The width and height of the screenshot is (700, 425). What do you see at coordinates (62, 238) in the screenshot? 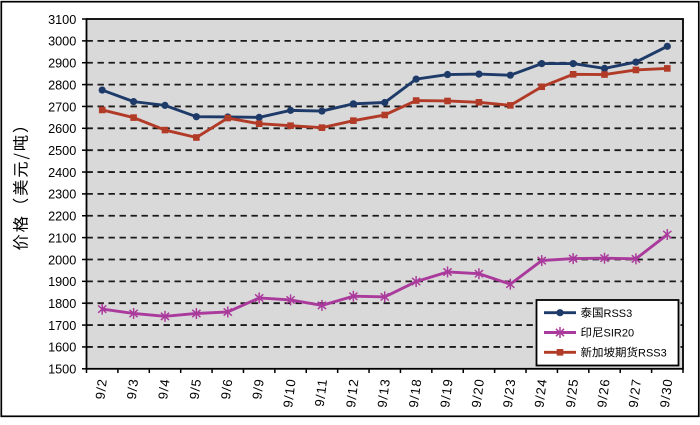
I see `svg-text: 2100` at bounding box center [62, 238].